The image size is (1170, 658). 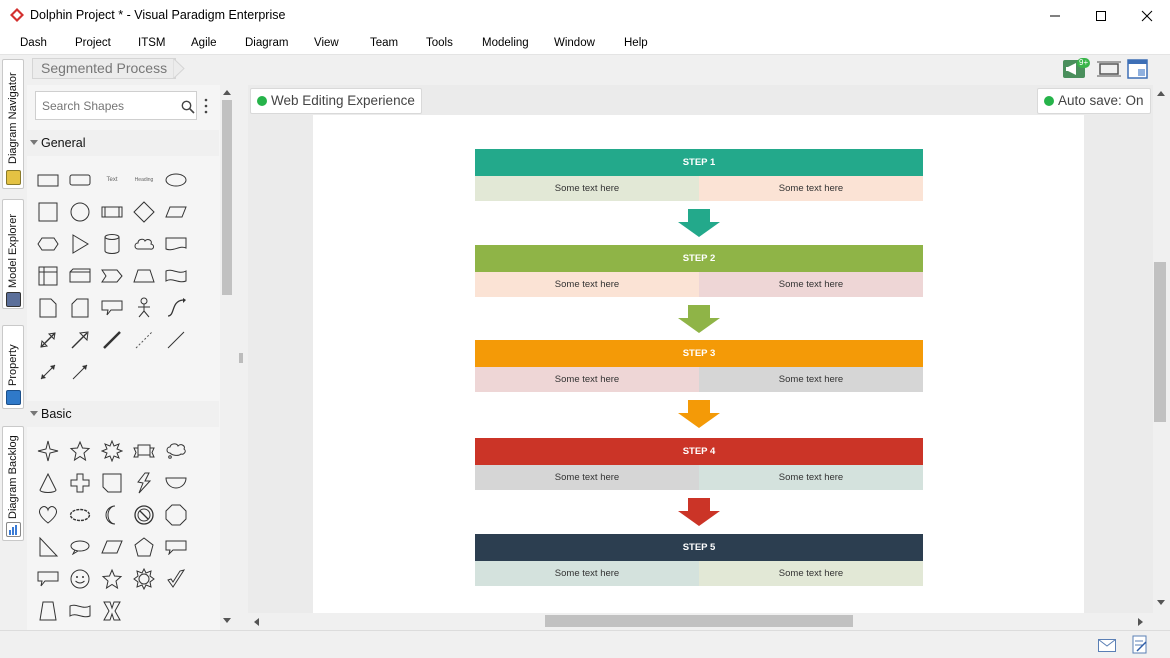 I want to click on search-icon, so click(x=188, y=107).